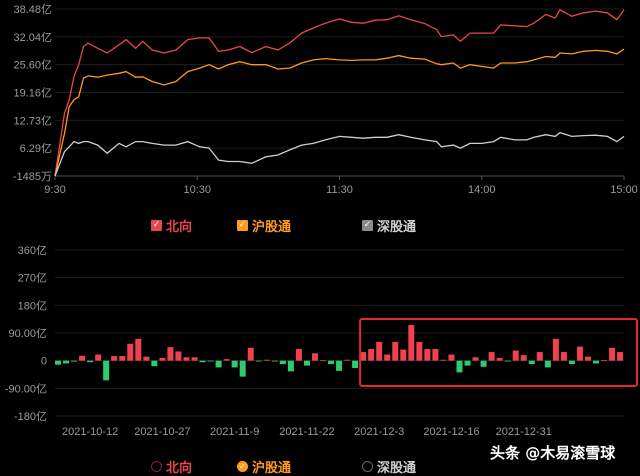 The height and width of the screenshot is (476, 640). I want to click on y-tick-label: 360亿, so click(32, 250).